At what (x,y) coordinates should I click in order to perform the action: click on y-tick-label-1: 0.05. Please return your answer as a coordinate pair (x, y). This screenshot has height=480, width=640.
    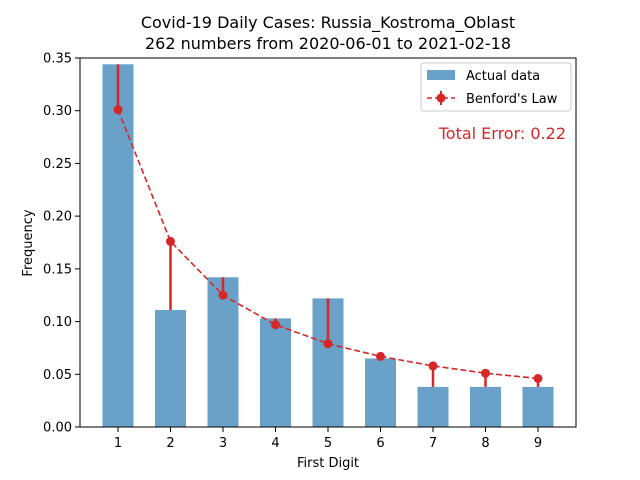
    Looking at the image, I should click on (57, 375).